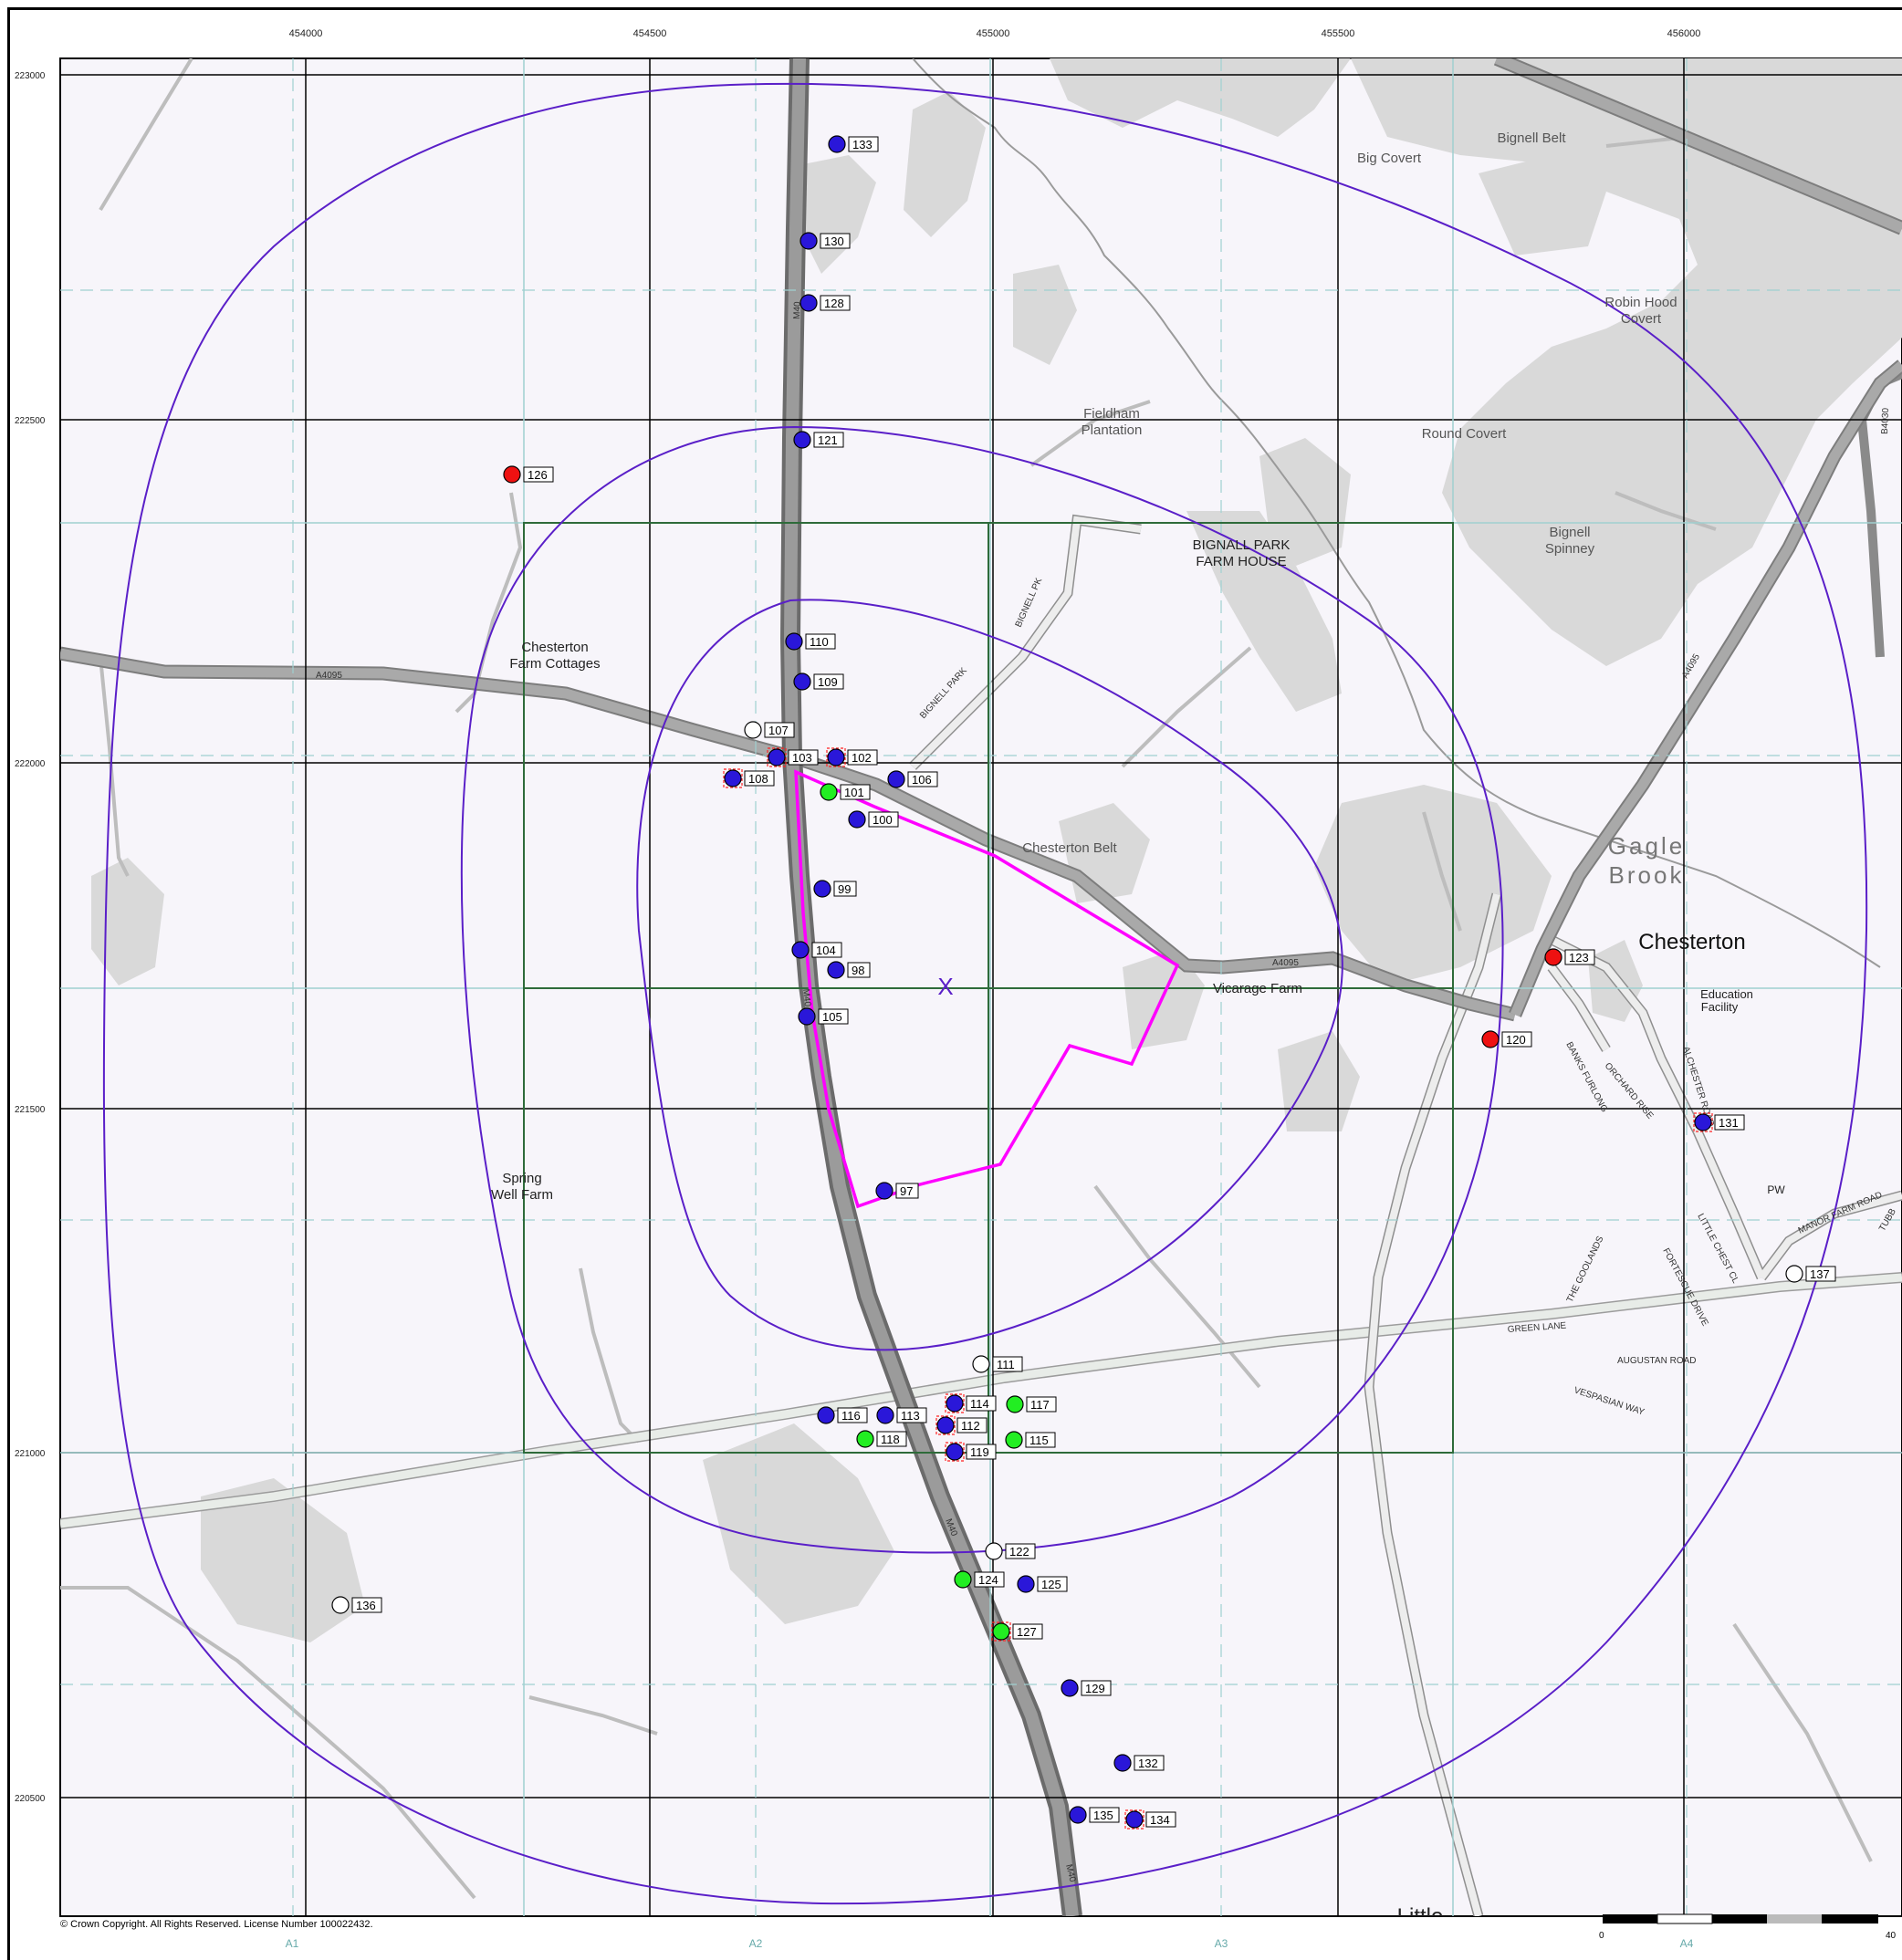 The height and width of the screenshot is (1960, 1902). Describe the element at coordinates (825, 303) in the screenshot. I see `point-128: 128` at that location.